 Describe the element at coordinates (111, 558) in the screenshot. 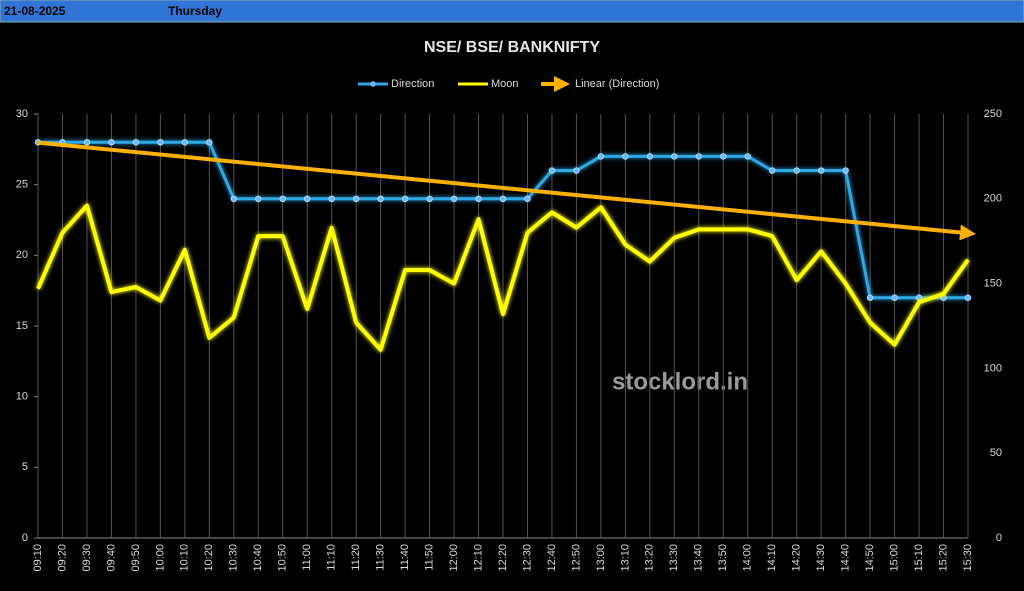

I see `x-tick-label: 09:40` at that location.